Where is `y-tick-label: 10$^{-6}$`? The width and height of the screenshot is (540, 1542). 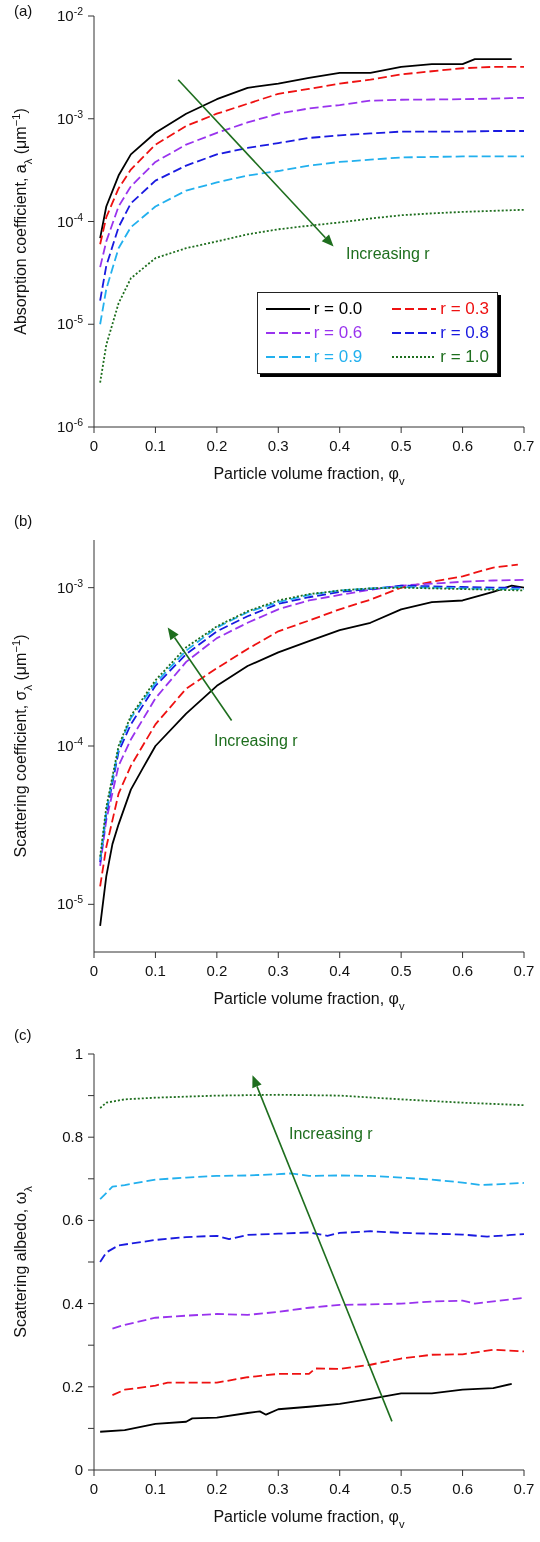 y-tick-label: 10$^{-6}$ is located at coordinates (70, 425).